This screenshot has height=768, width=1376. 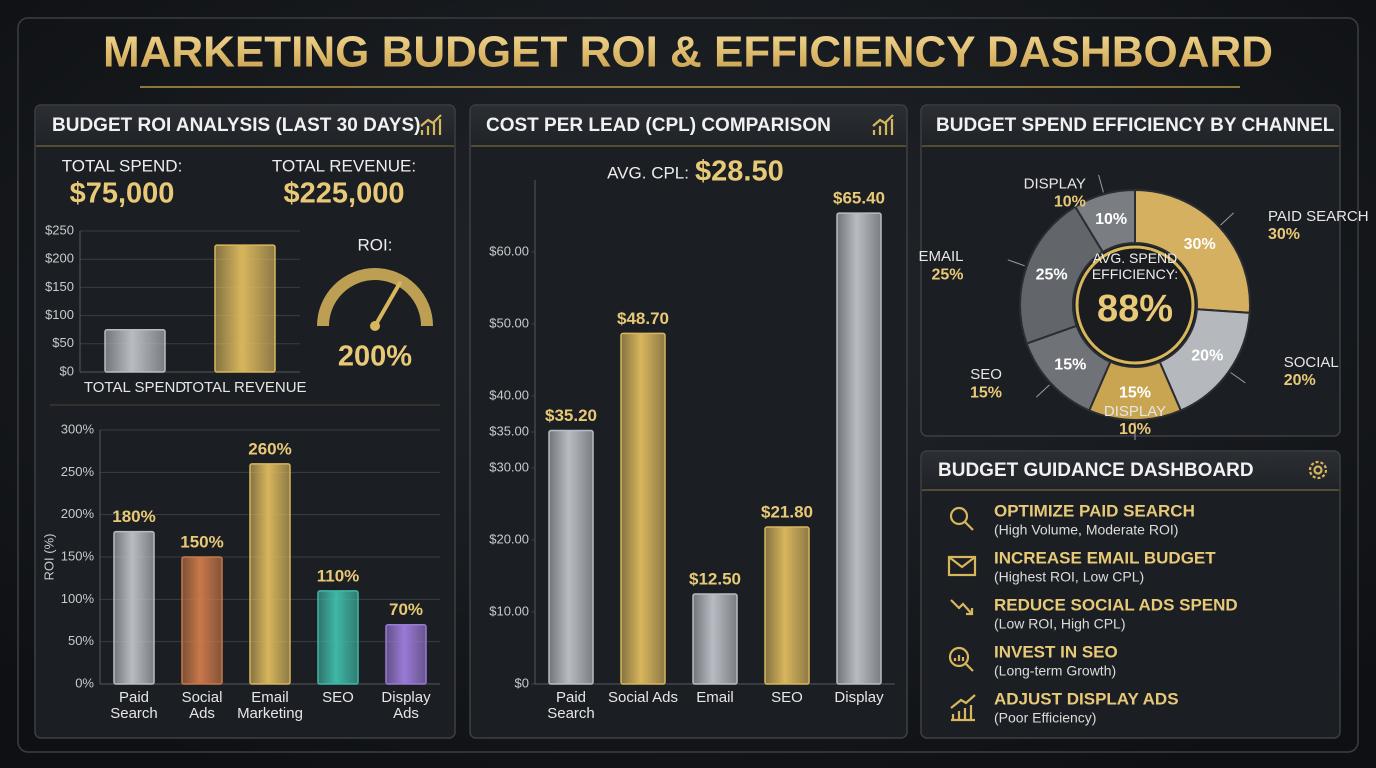 I want to click on x-tick-label: TOTAL SPEND, so click(x=135, y=387).